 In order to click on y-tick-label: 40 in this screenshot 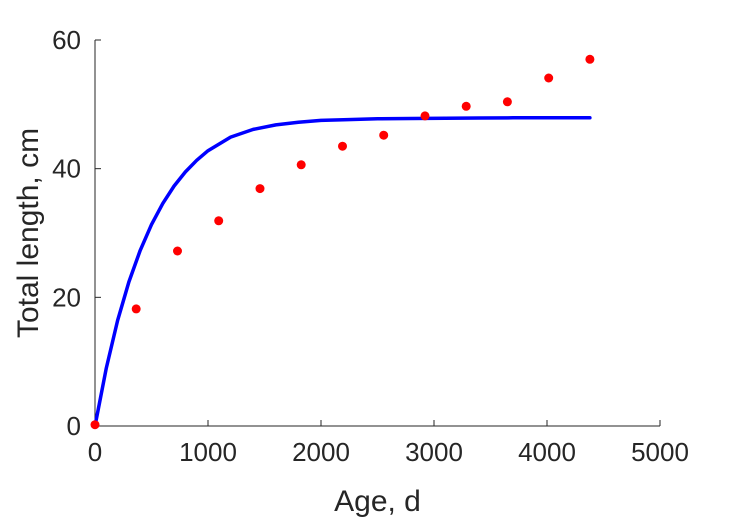, I will do `click(66, 169)`.